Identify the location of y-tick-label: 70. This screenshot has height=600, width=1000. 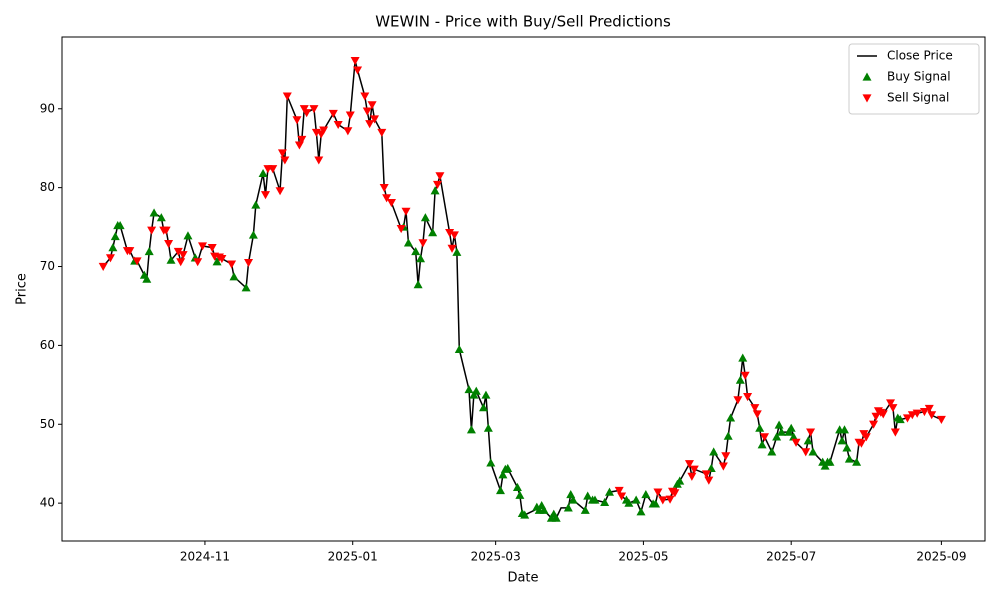
(47, 266).